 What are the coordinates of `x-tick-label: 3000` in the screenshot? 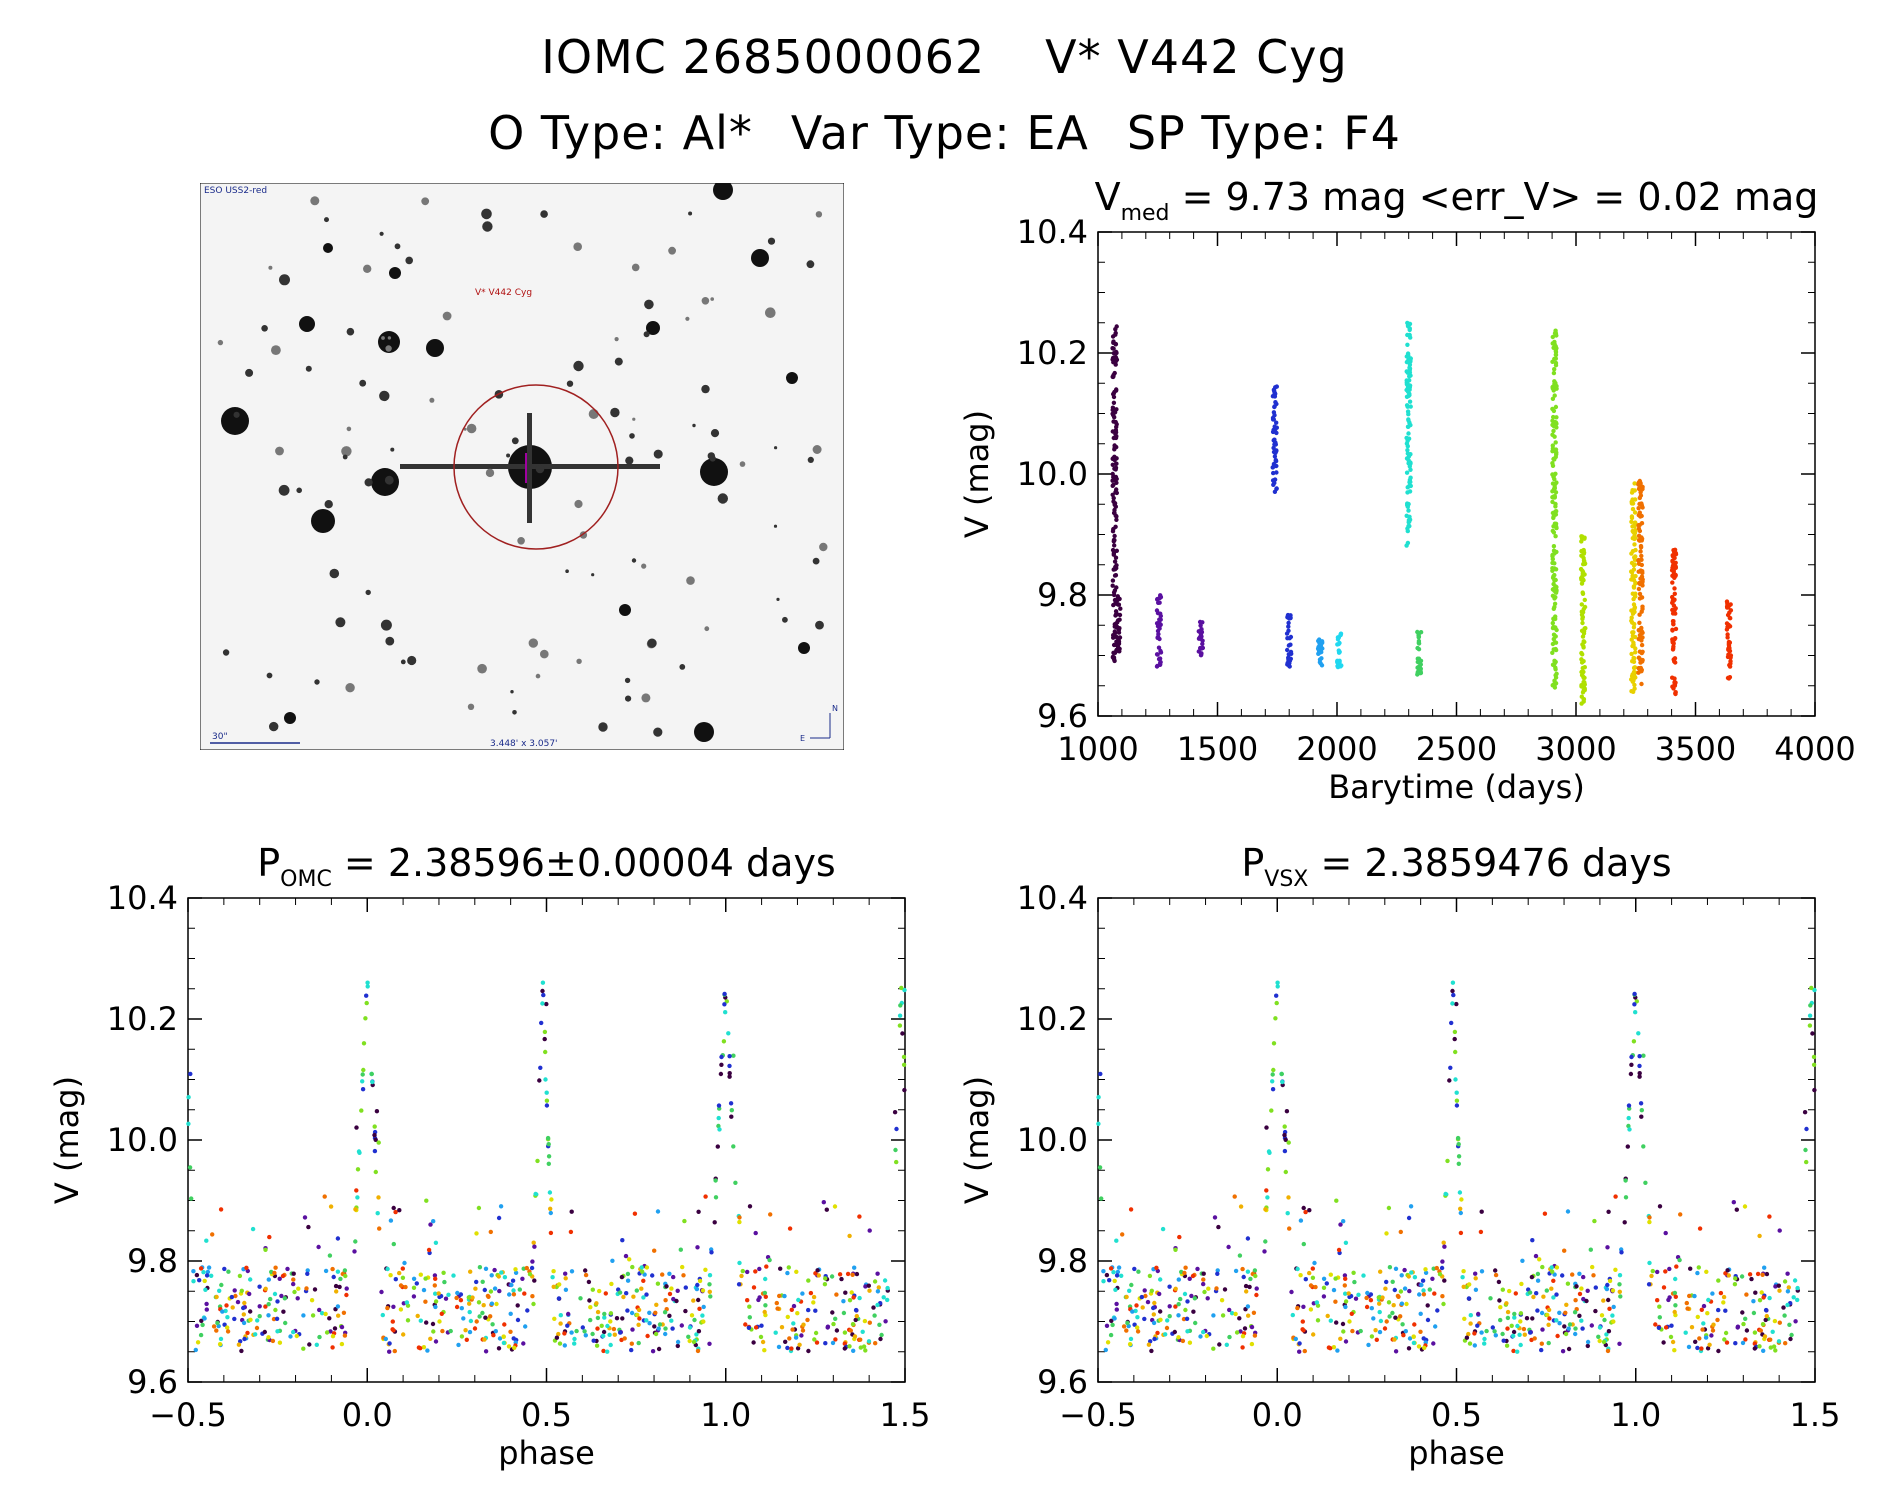 It's located at (1575, 749).